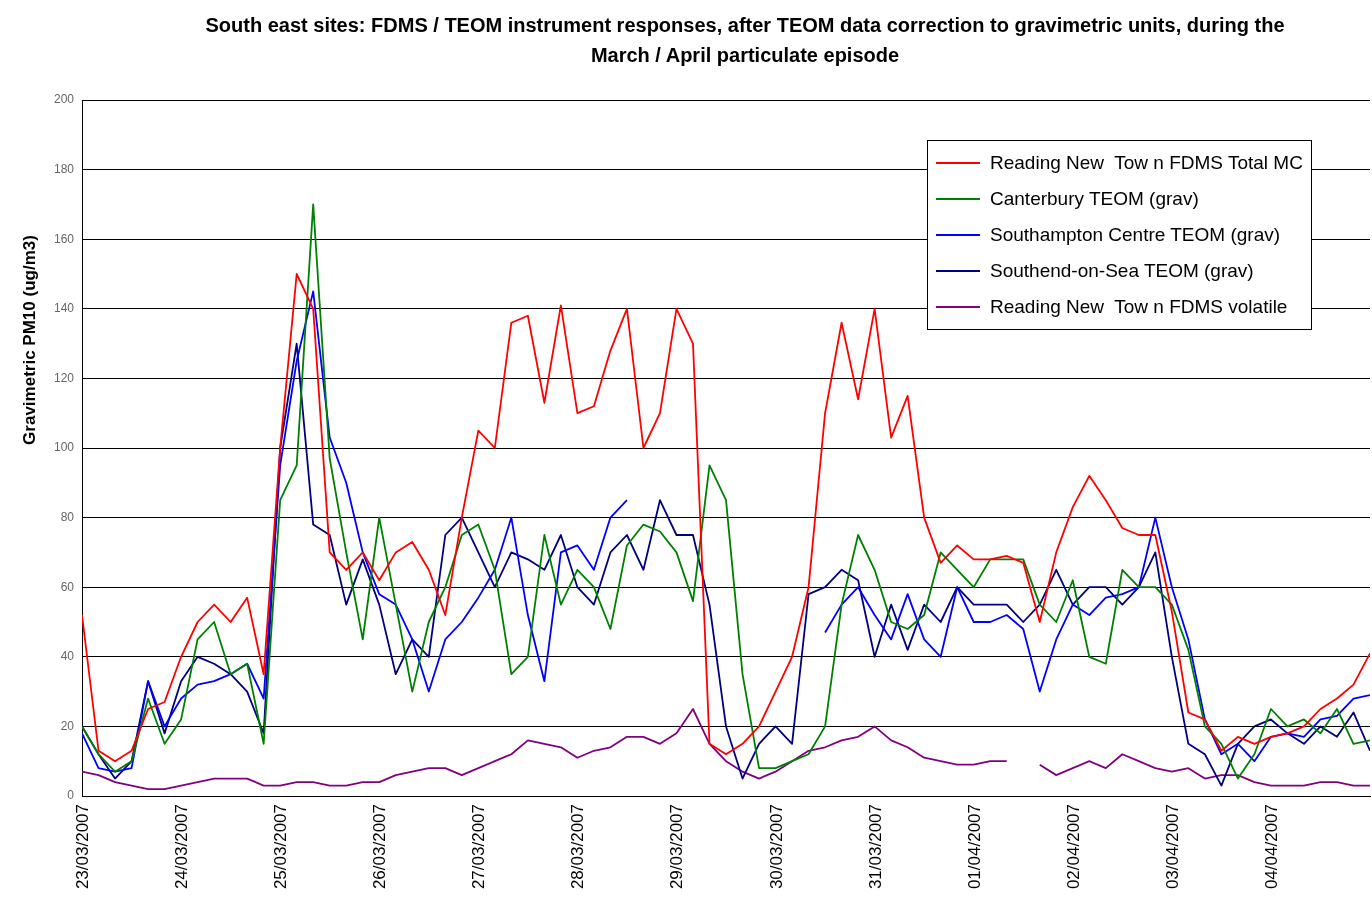  Describe the element at coordinates (1135, 235) in the screenshot. I see `legend-label: Southampton Centre TEOM (grav)` at that location.